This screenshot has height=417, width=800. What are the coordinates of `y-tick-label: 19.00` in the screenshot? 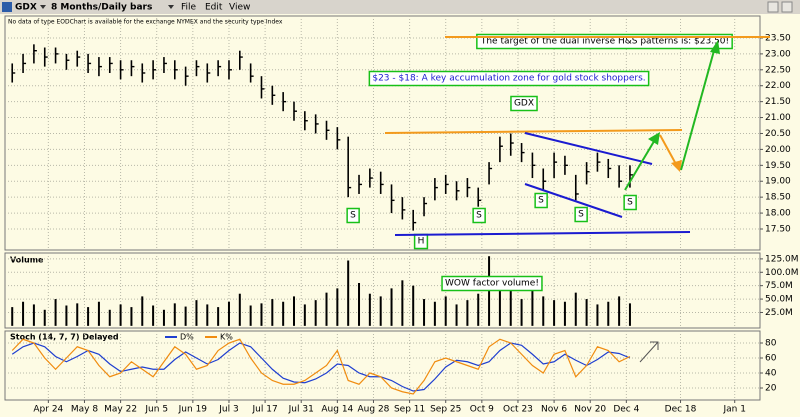 It's located at (778, 182).